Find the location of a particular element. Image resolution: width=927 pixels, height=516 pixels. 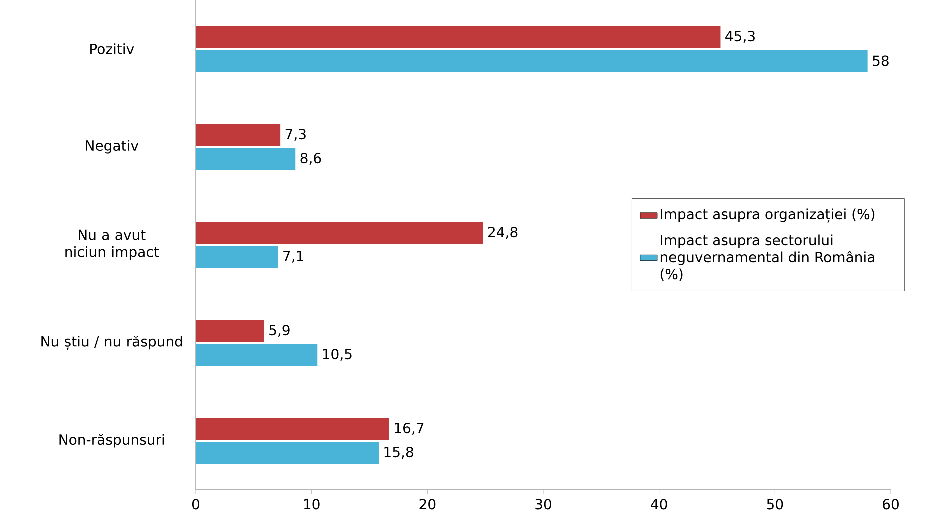

y-tick-label: Nu a avut niciun impact is located at coordinates (113, 245).